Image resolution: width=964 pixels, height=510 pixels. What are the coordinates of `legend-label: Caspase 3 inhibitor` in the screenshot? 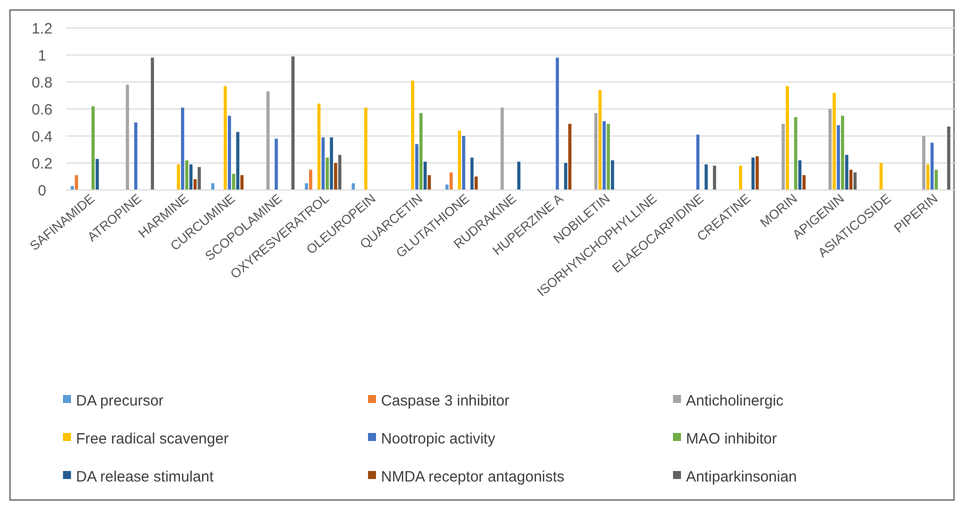 It's located at (445, 401).